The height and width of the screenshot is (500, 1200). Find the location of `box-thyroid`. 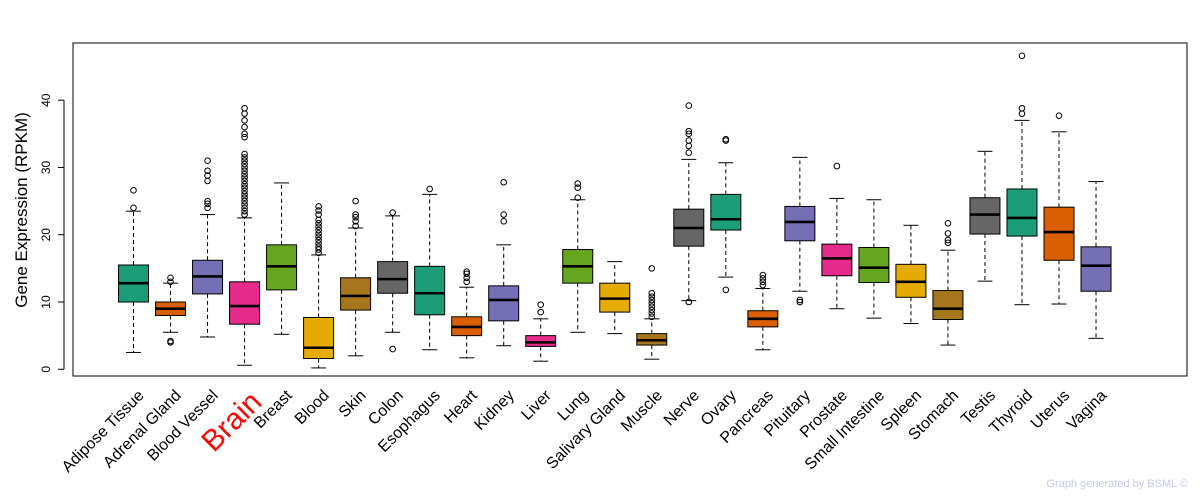

box-thyroid is located at coordinates (1022, 179).